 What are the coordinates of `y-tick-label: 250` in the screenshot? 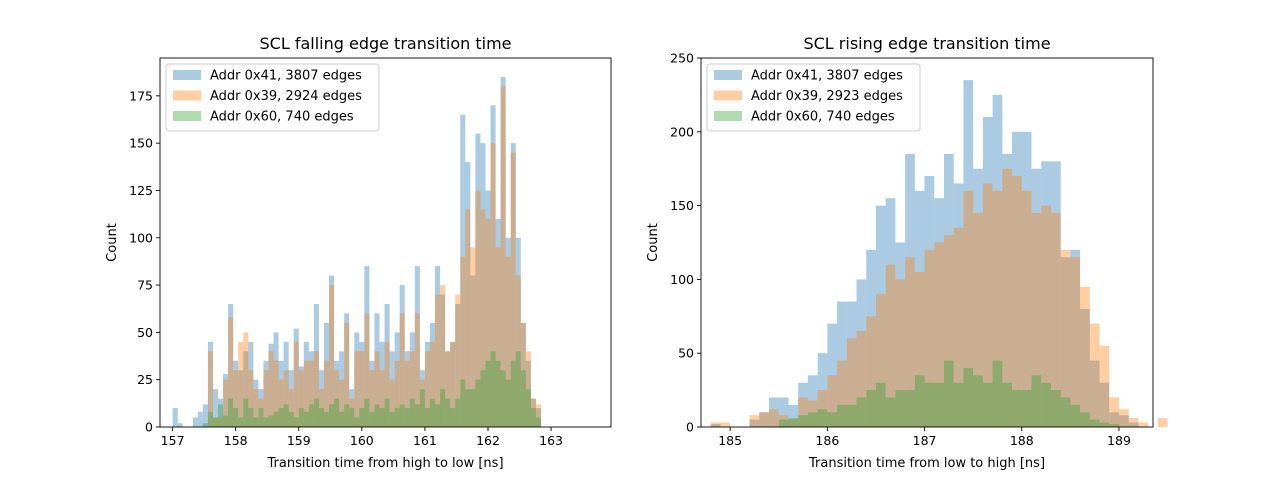 It's located at (682, 58).